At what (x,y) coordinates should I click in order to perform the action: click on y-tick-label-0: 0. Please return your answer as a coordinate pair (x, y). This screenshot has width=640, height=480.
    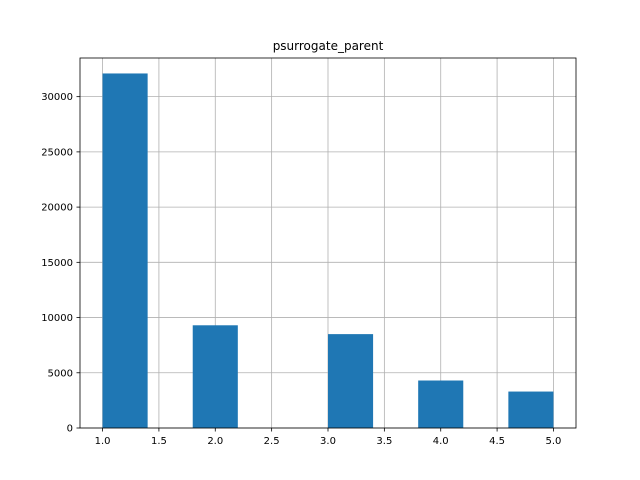
    Looking at the image, I should click on (70, 429).